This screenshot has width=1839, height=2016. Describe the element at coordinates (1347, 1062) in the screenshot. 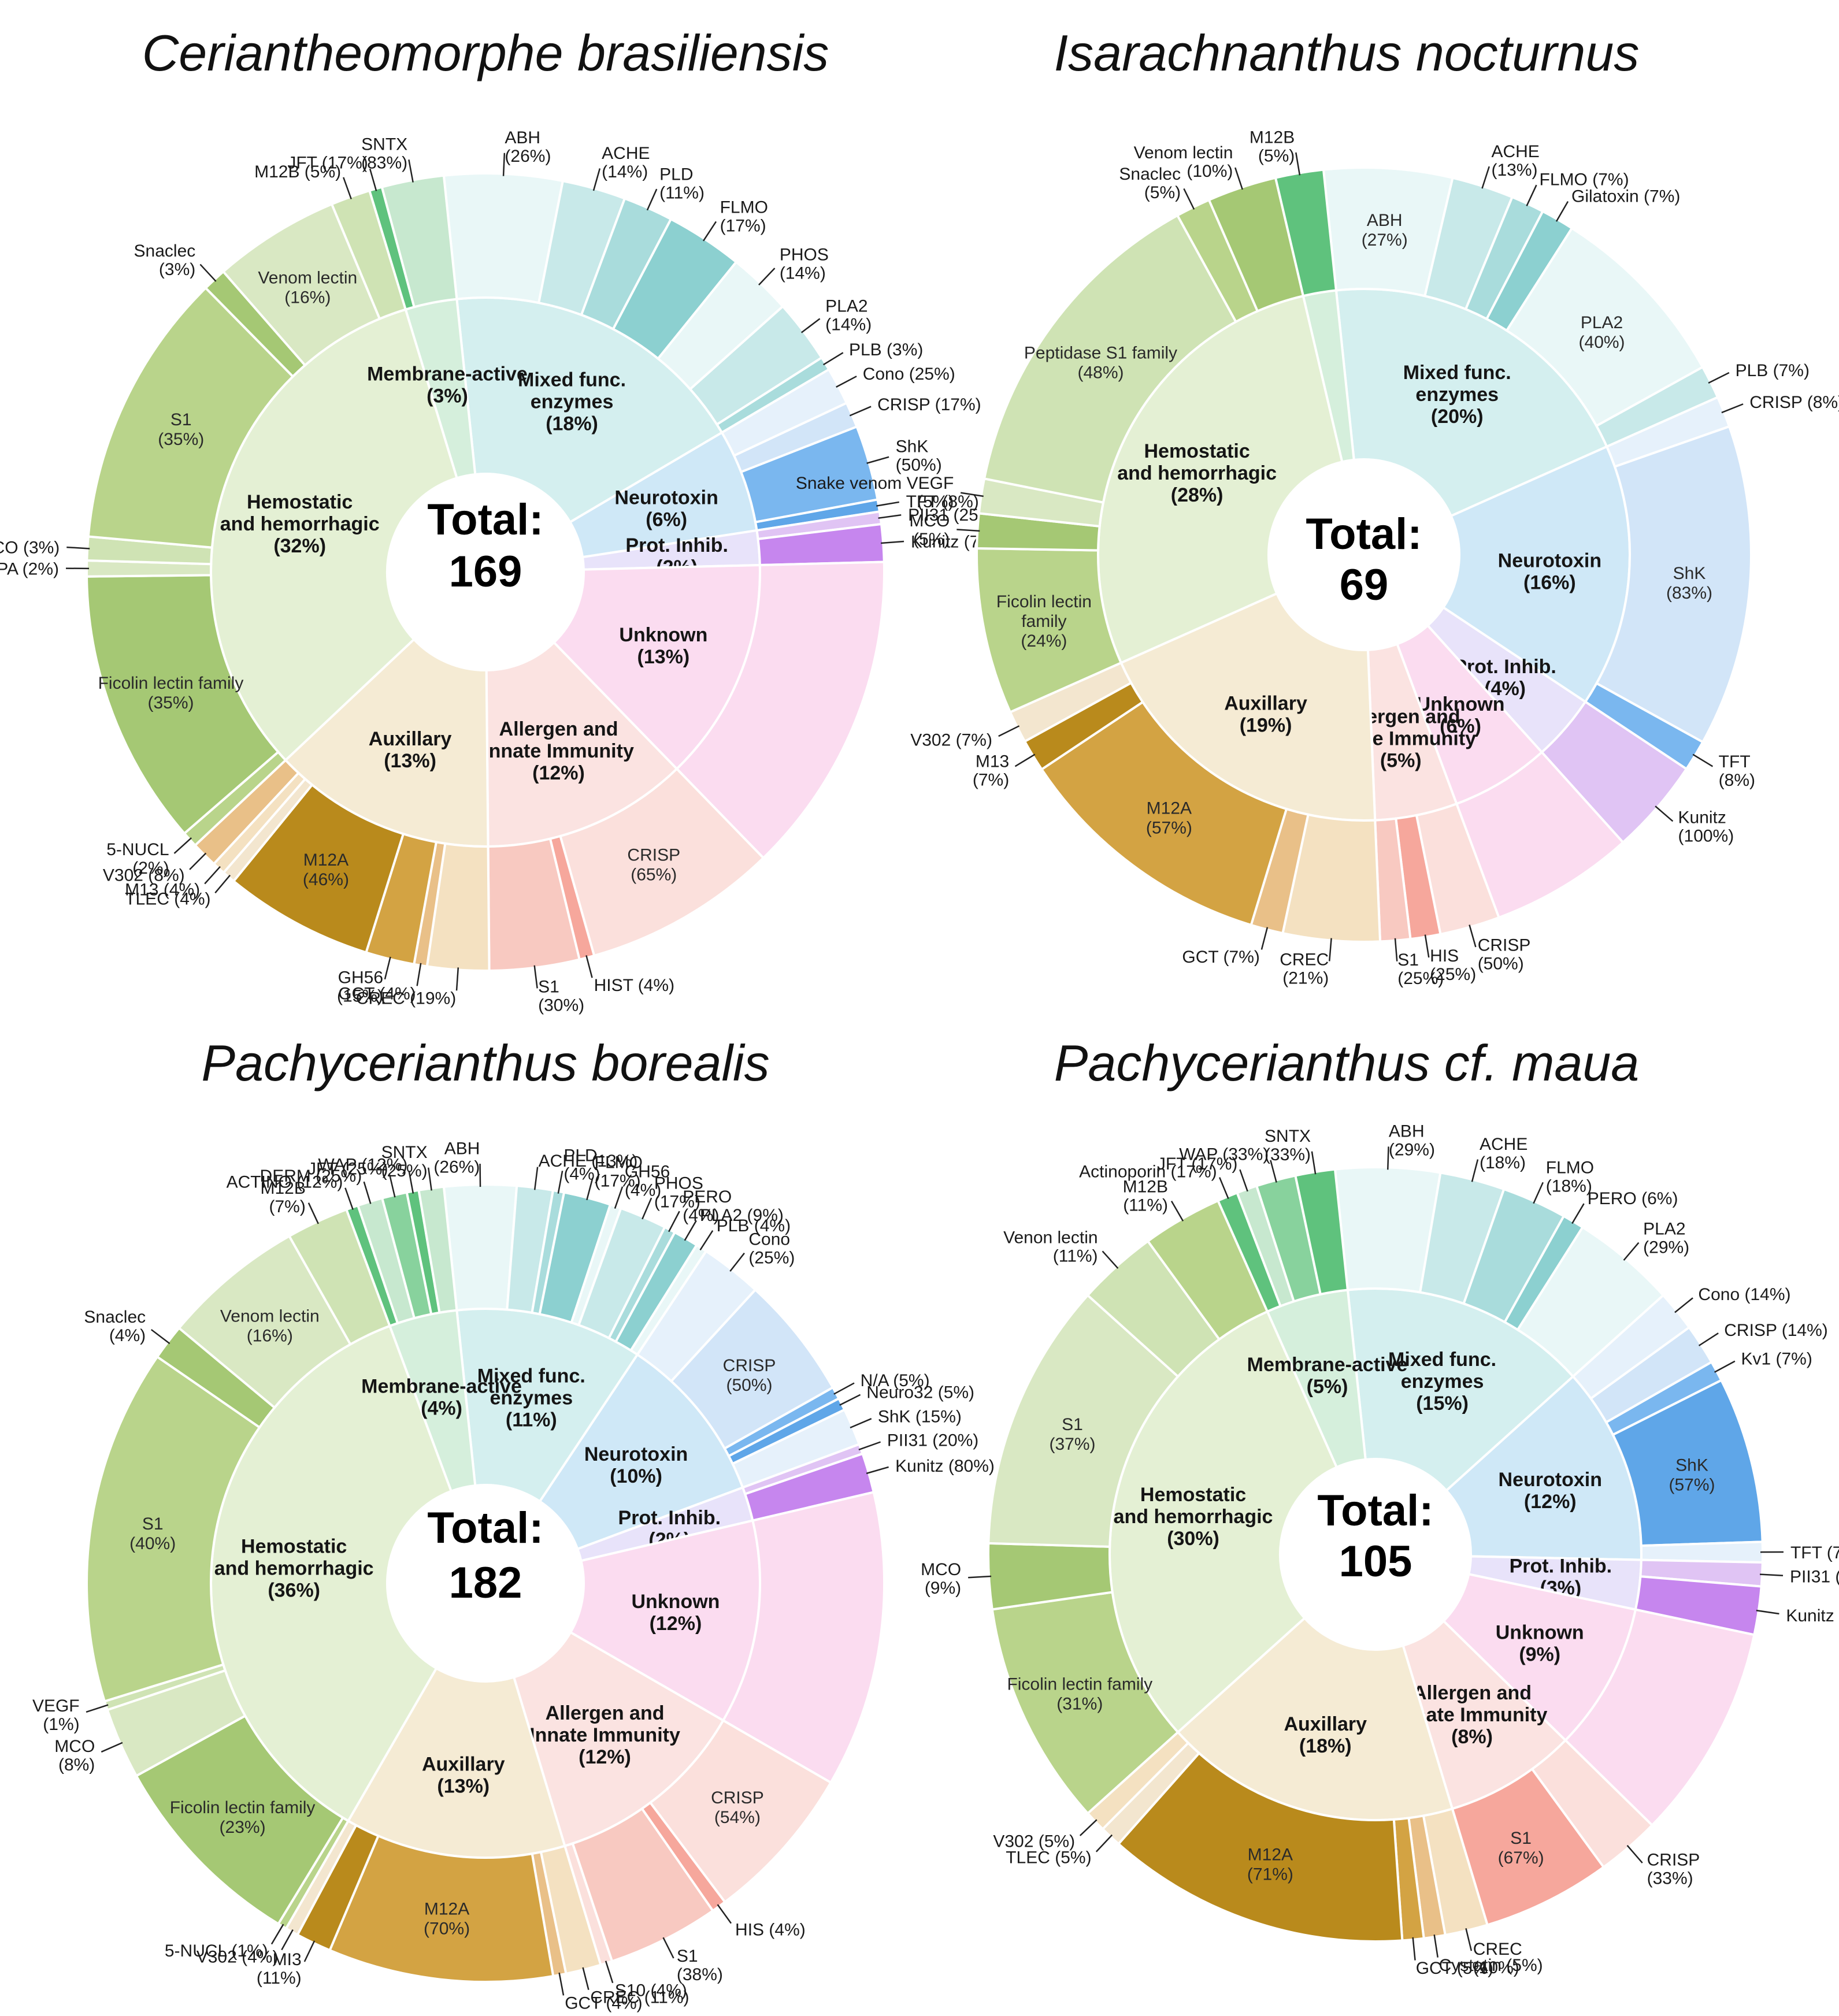

I see `chart-title-maua: Pachycerianthus cf. maua` at that location.